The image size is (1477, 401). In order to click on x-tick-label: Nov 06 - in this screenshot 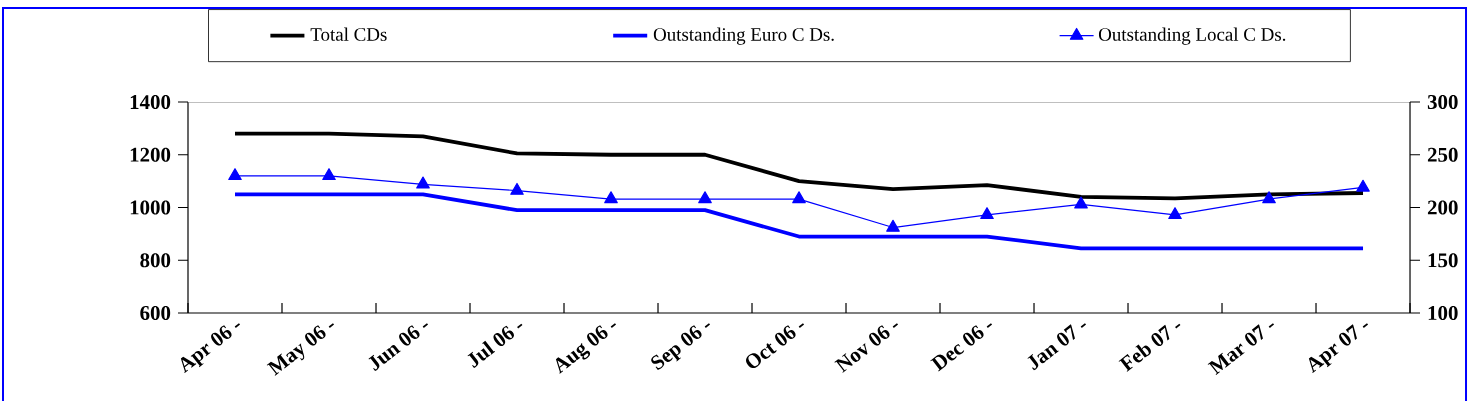, I will do `click(866, 348)`.